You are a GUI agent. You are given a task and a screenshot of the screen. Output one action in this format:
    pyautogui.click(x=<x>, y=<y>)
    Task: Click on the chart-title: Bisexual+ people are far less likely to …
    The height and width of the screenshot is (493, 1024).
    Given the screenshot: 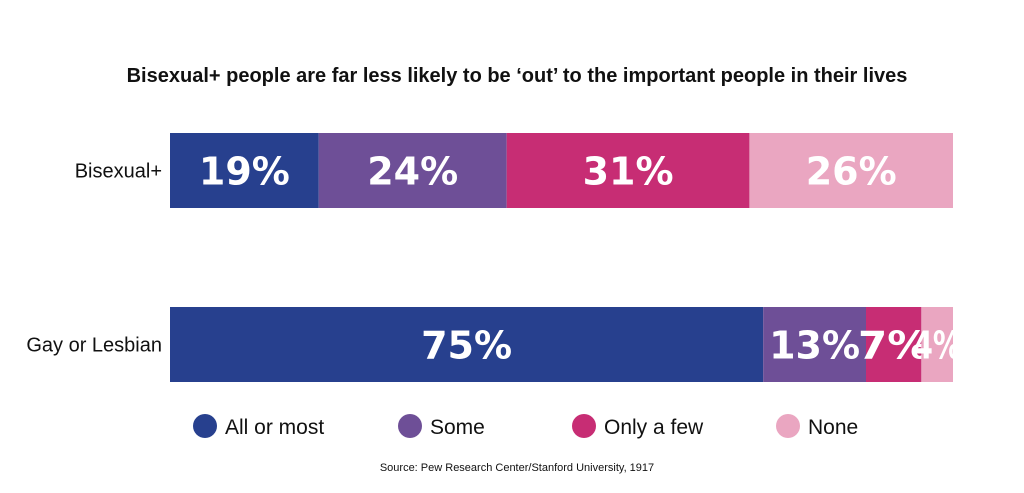 What is the action you would take?
    pyautogui.click(x=517, y=76)
    